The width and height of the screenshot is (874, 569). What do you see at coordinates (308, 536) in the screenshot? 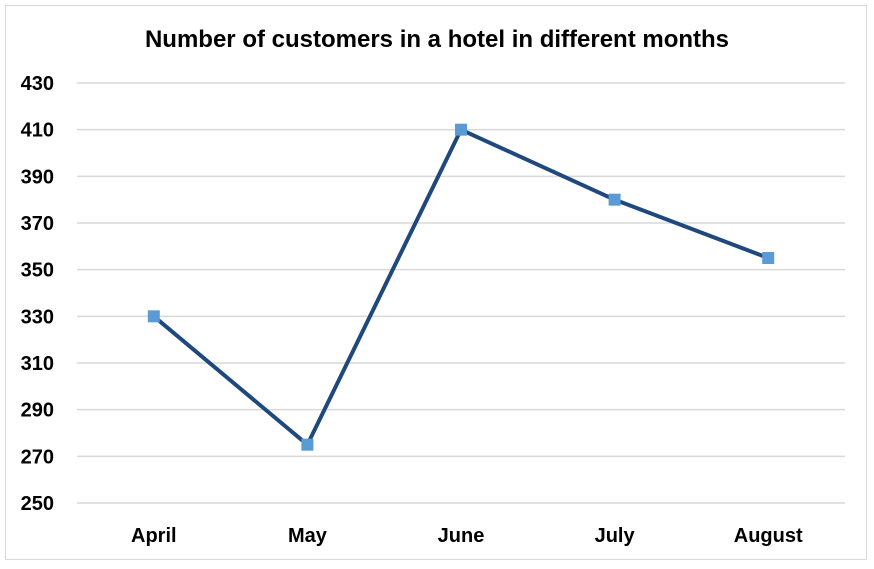
I see `x-tick-label: May` at bounding box center [308, 536].